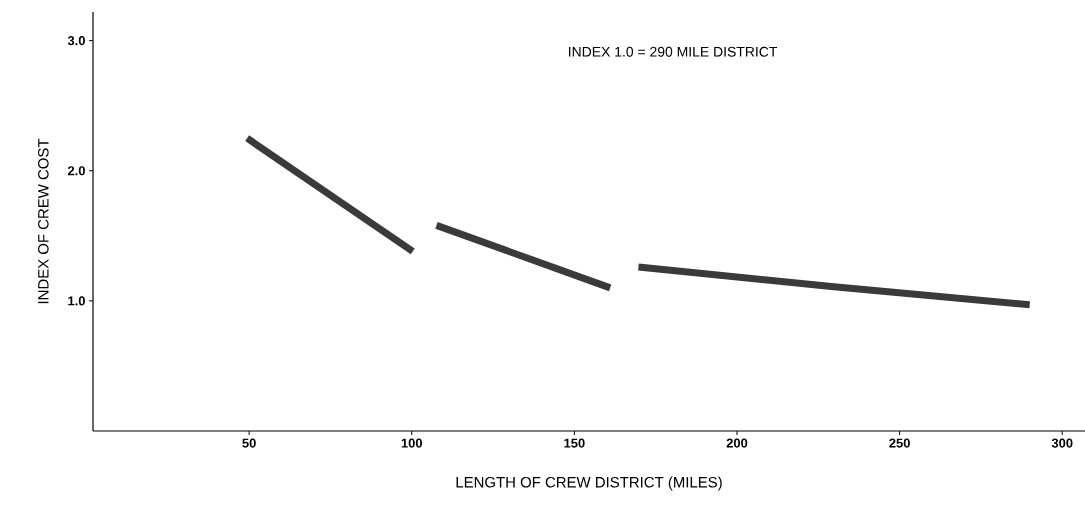 The width and height of the screenshot is (1085, 510). What do you see at coordinates (899, 443) in the screenshot?
I see `x-tick-label: 250` at bounding box center [899, 443].